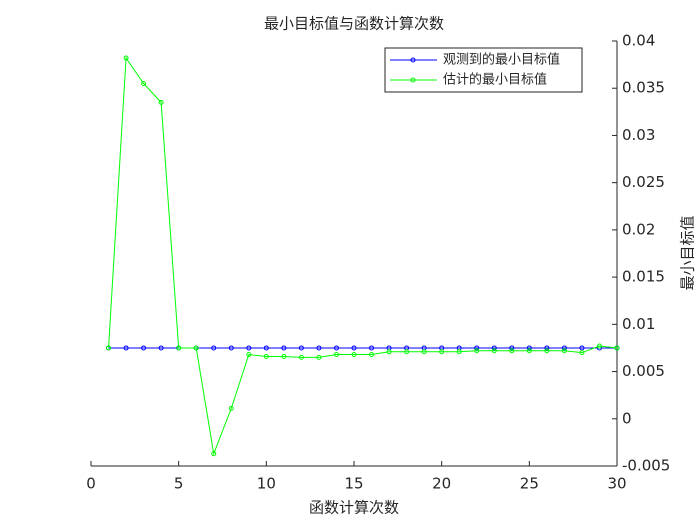  Describe the element at coordinates (627, 418) in the screenshot. I see `y-tick-label: 0` at that location.